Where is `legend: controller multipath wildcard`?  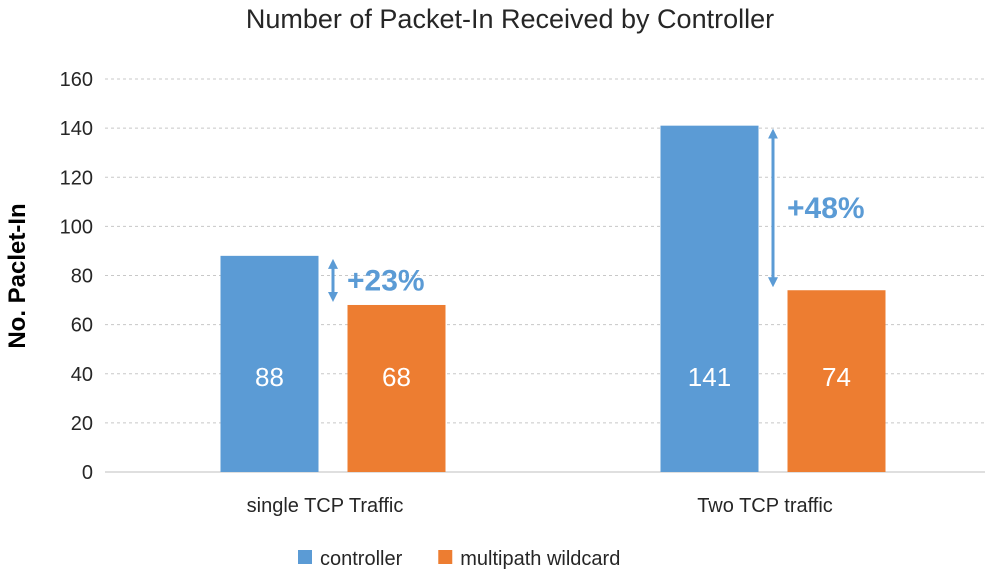
legend: controller multipath wildcard is located at coordinates (459, 559).